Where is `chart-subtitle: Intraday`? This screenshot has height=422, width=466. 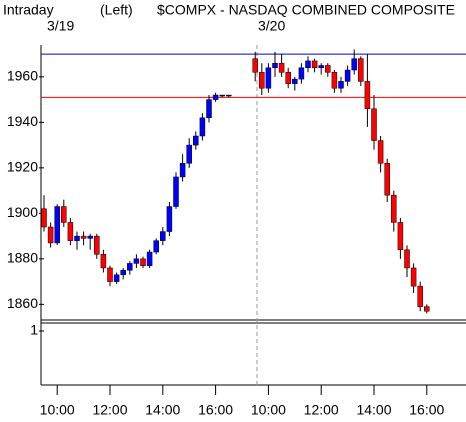 chart-subtitle: Intraday is located at coordinates (28, 10).